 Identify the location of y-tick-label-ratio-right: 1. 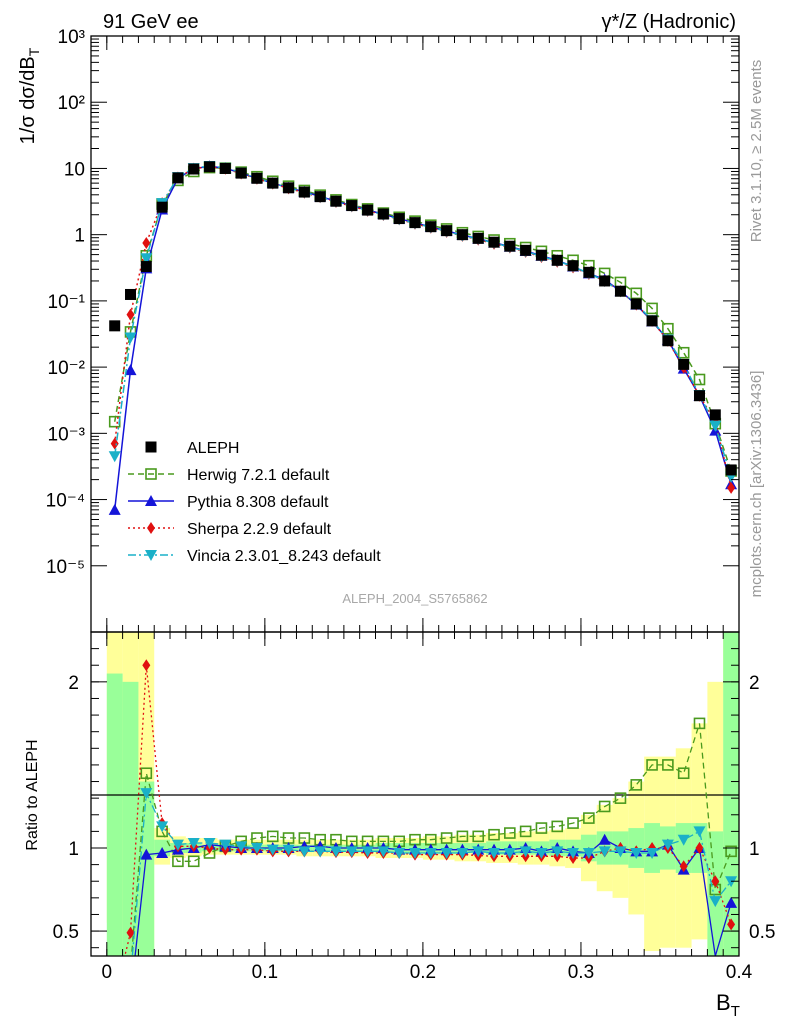
(754, 849).